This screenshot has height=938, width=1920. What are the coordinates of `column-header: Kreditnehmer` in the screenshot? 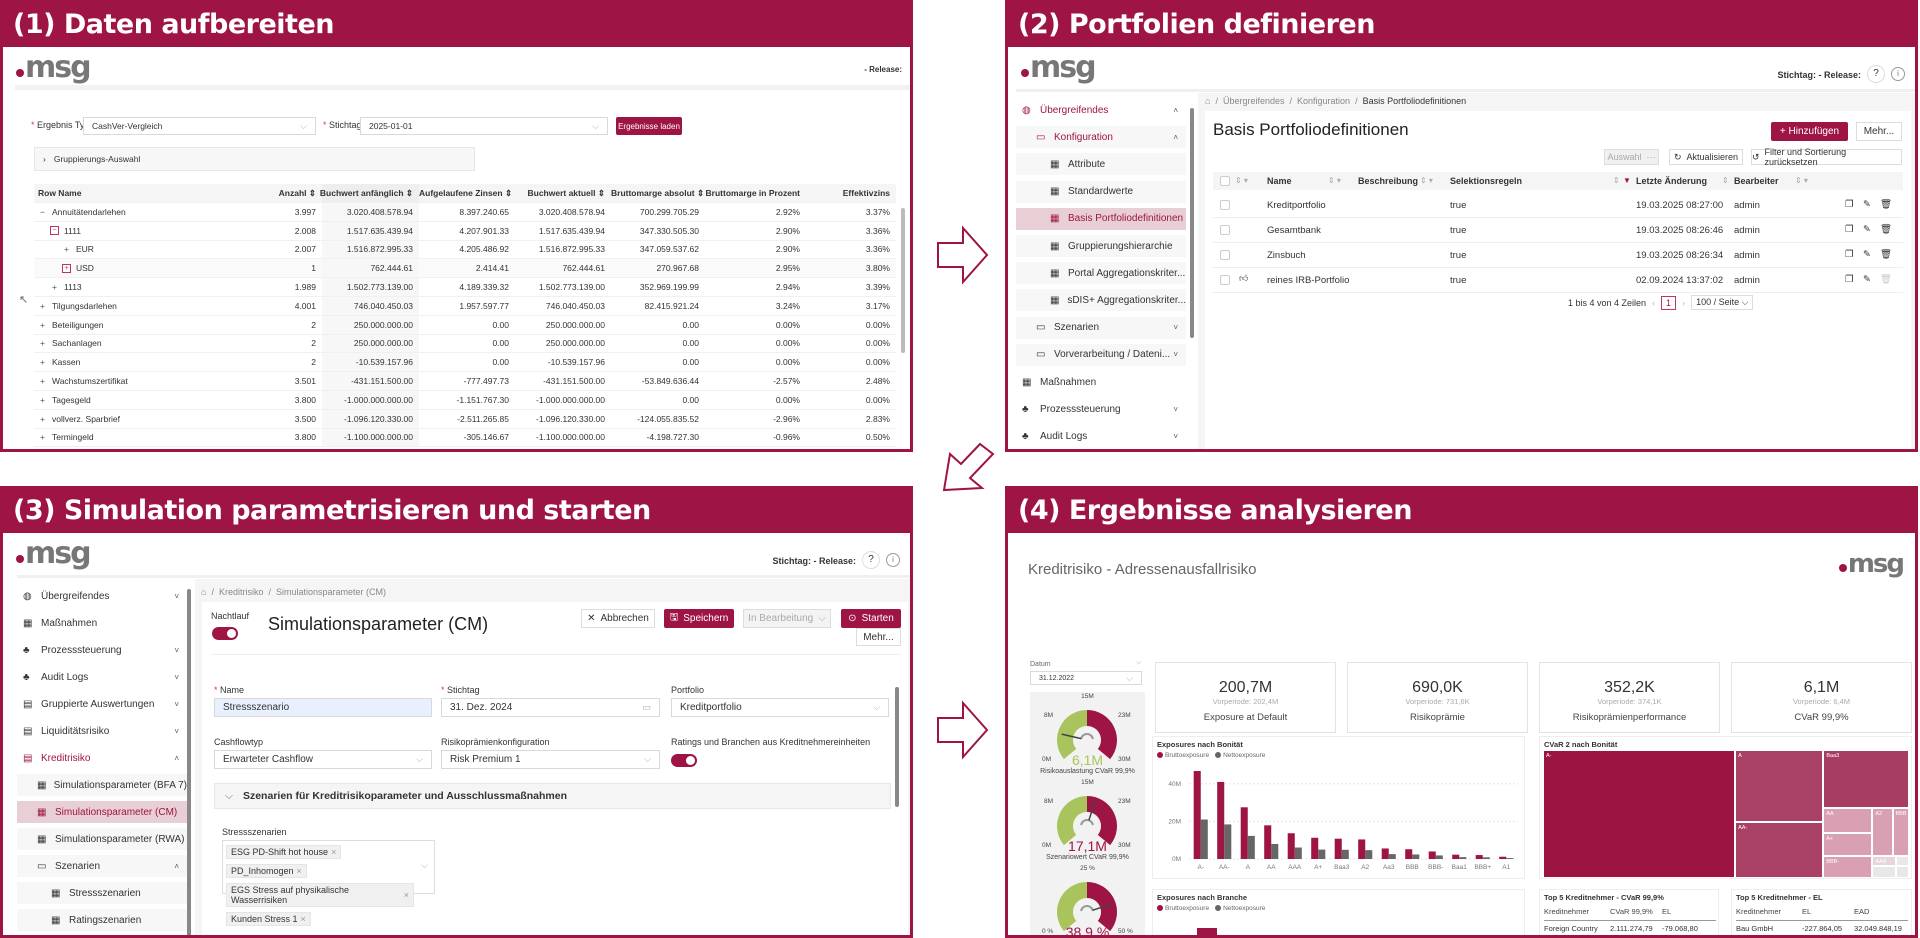 It's located at (1759, 911).